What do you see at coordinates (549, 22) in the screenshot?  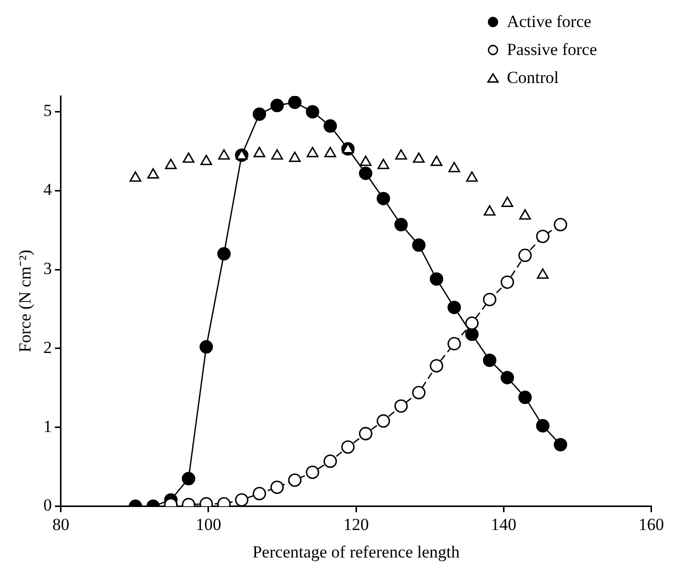 I see `legend-label: Active force` at bounding box center [549, 22].